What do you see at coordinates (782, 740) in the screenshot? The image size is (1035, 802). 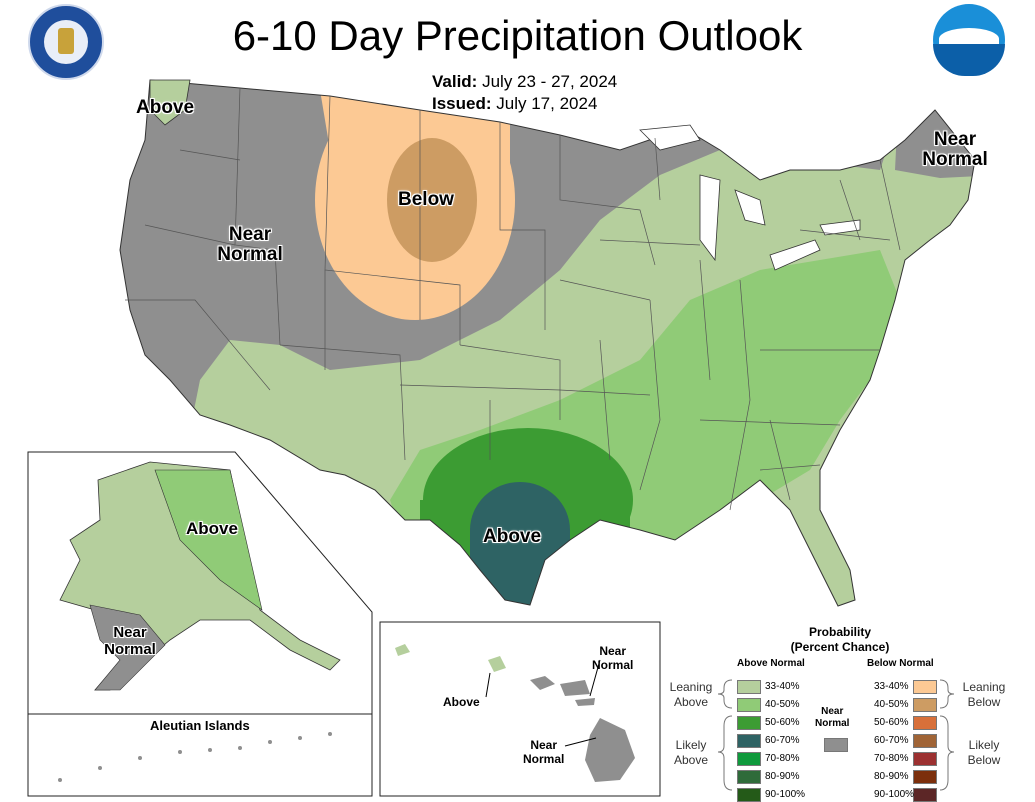 I see `legend-above-range-3: 60-70%` at bounding box center [782, 740].